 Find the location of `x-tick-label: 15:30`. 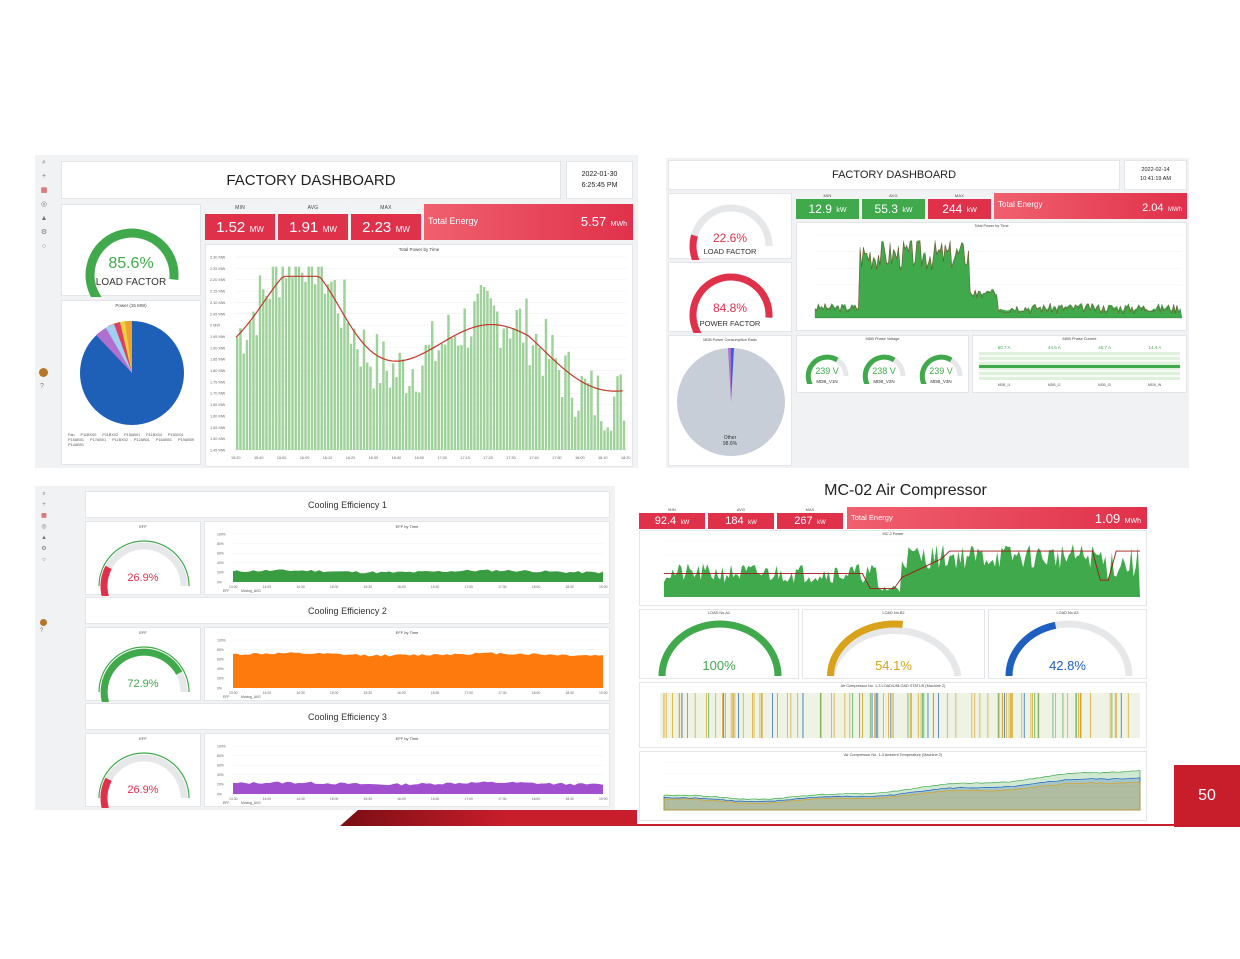

x-tick-label: 15:30 is located at coordinates (368, 799).